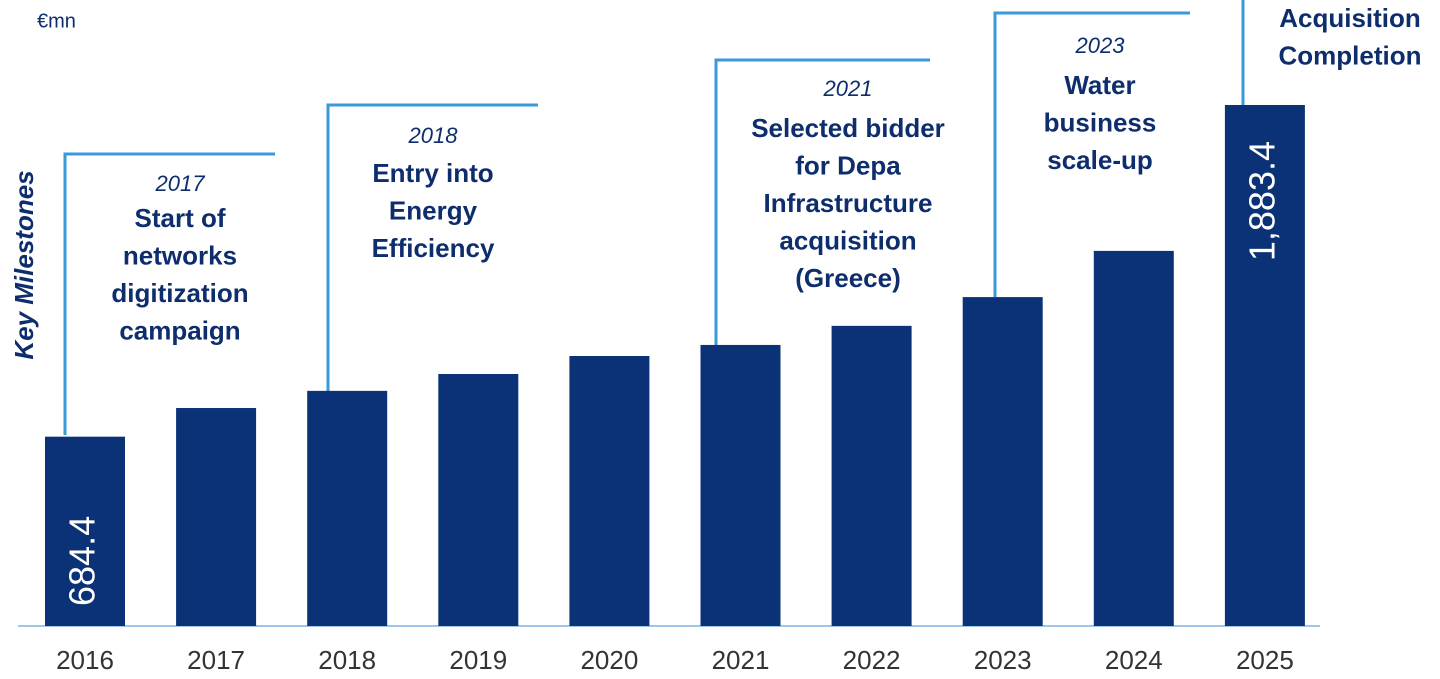 Image resolution: width=1440 pixels, height=679 pixels. Describe the element at coordinates (1003, 660) in the screenshot. I see `x-tick-label: 2023` at that location.